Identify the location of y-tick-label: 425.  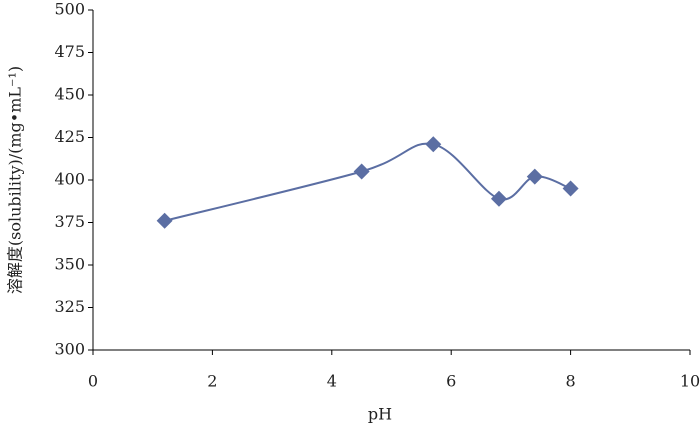
(69, 136).